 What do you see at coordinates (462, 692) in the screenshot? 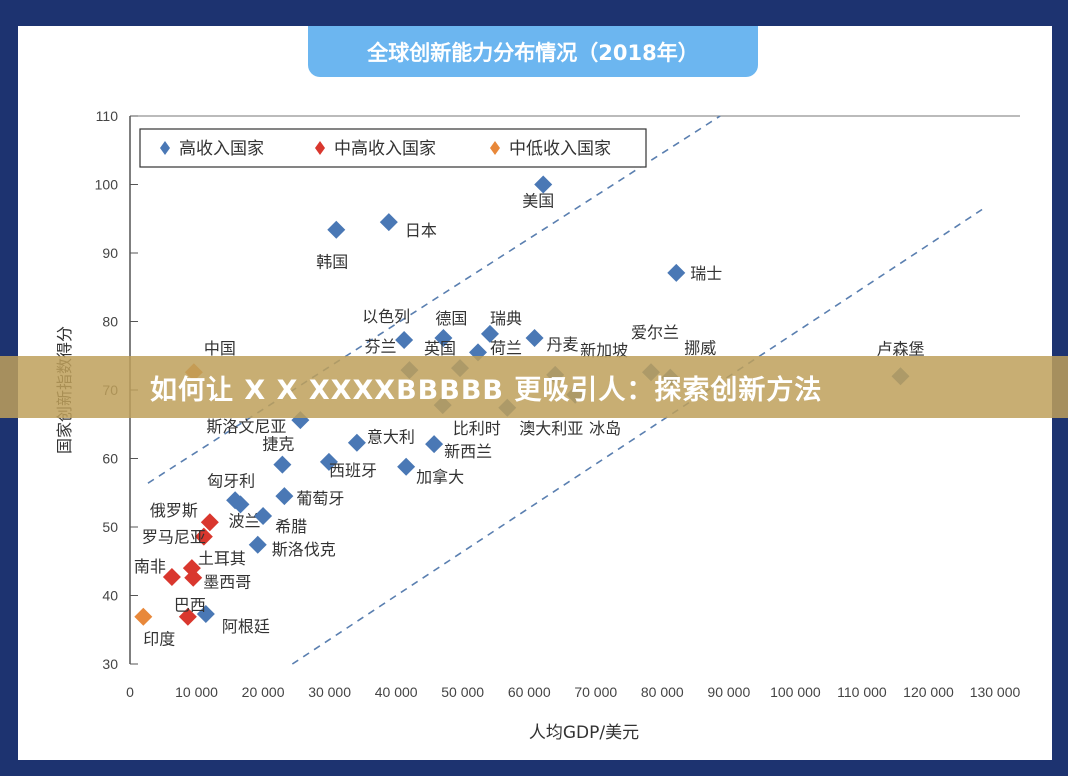
I see `x-tick-label: 50 000` at bounding box center [462, 692].